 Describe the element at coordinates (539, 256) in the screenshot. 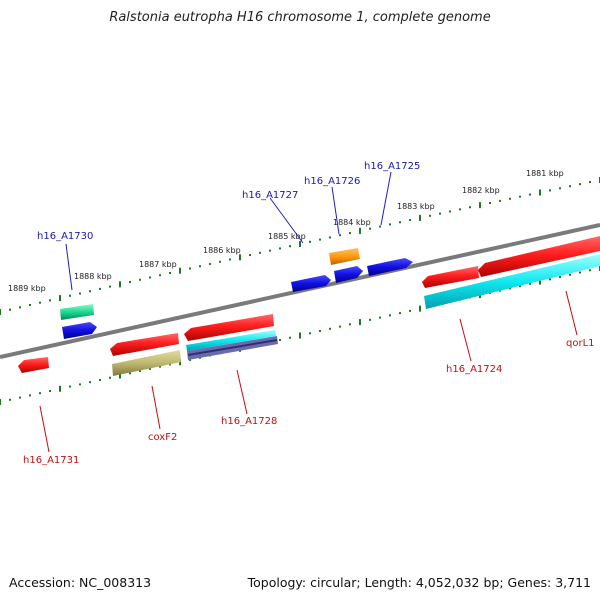

I see `gene-qorL1-arrow` at that location.